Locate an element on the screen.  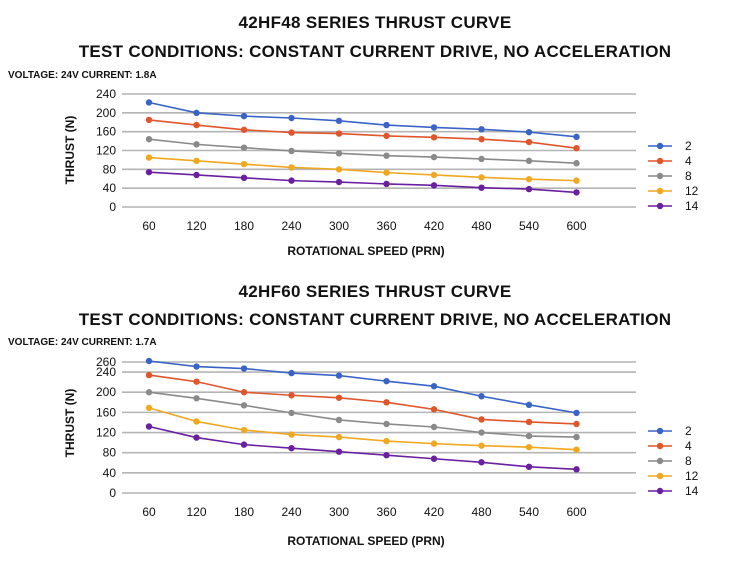
legend-label: 4 is located at coordinates (688, 446).